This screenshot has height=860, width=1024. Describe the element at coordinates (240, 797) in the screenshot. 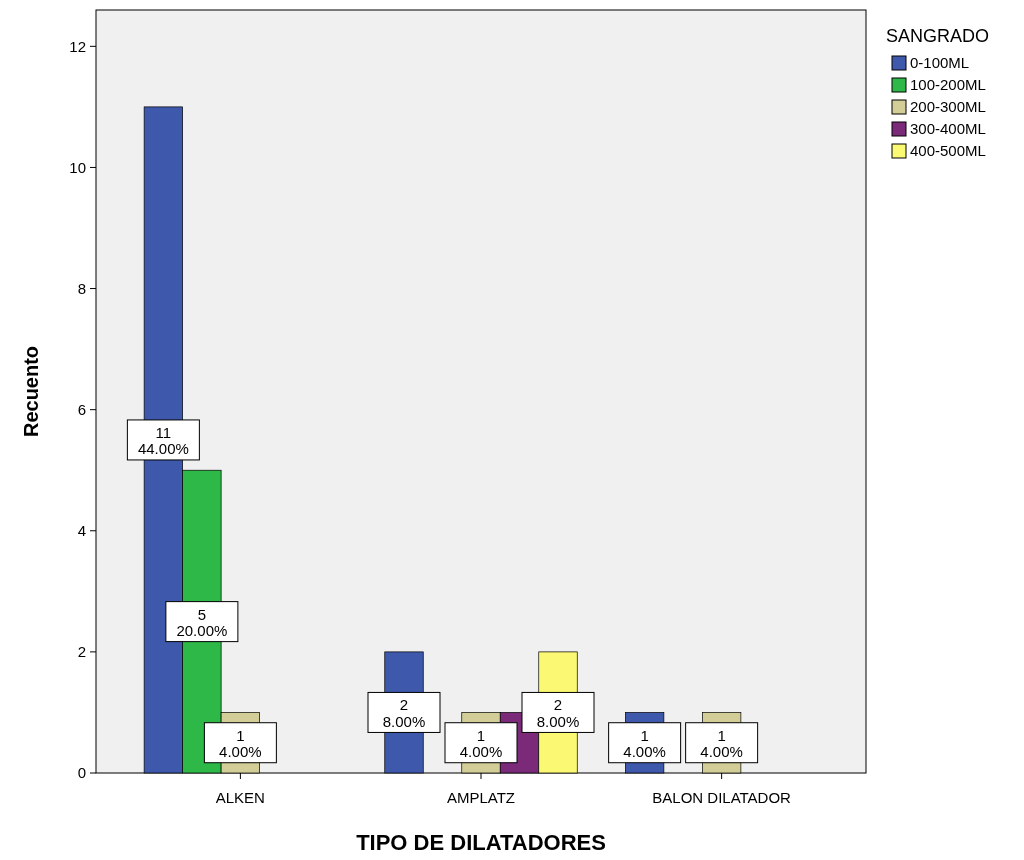

I see `x-tick-label: ALKEN` at that location.